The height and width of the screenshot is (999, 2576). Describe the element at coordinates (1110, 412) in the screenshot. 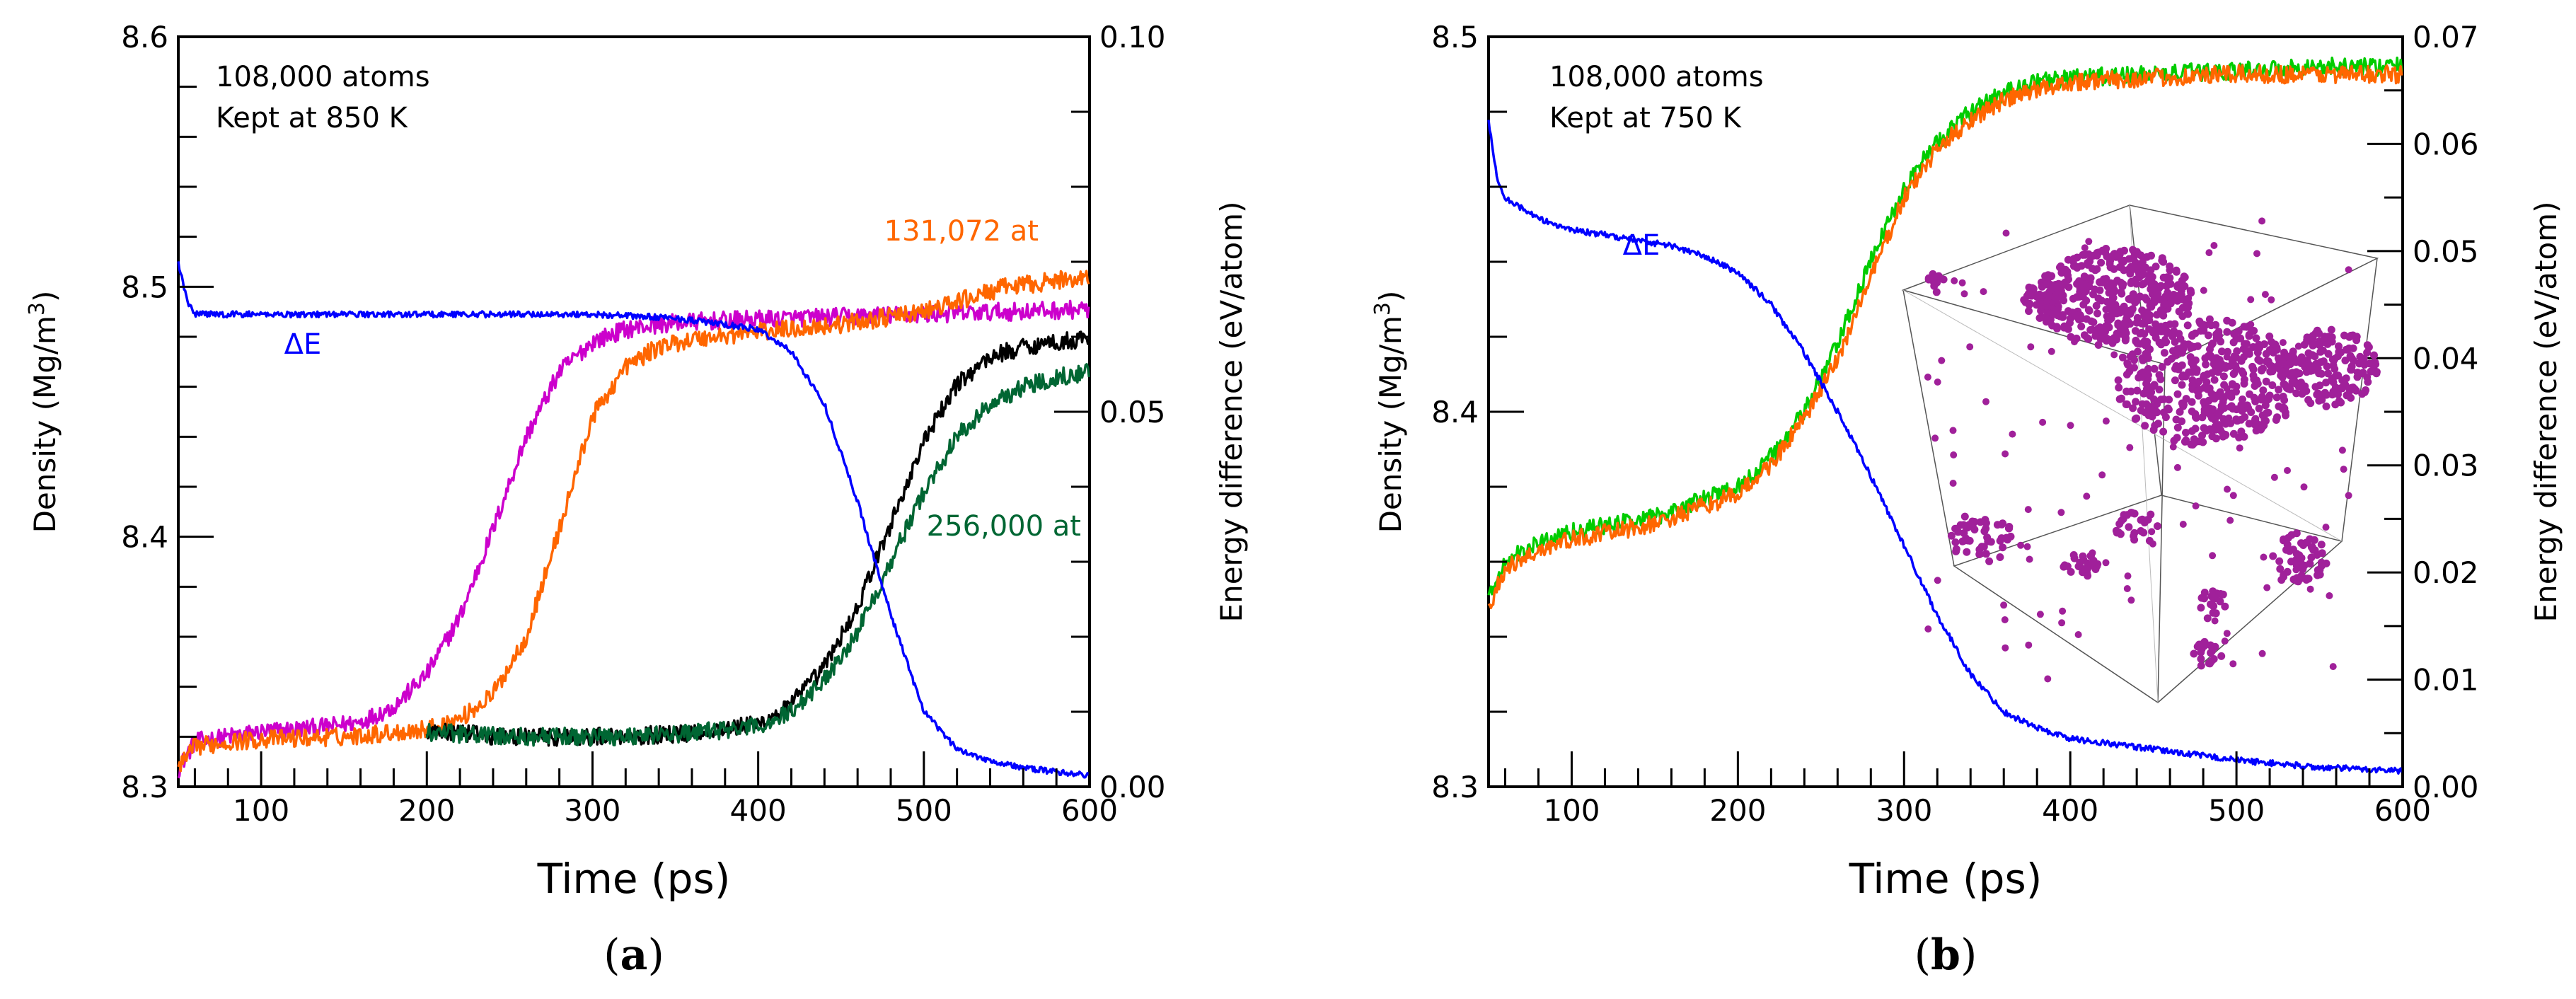

I see `y-right-ticks: 0.00 0.05 0.10` at that location.